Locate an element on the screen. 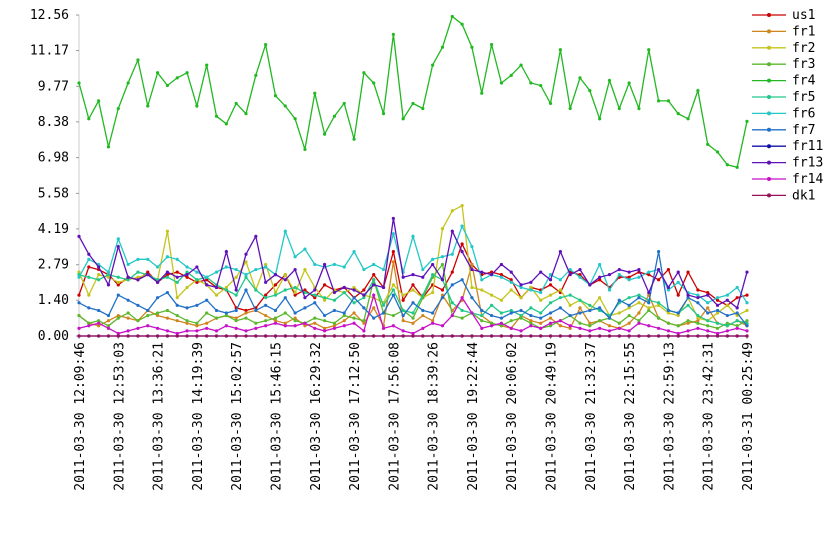 This screenshot has height=560, width=840. x-tick-label: 2011-03-30 15:46:15 is located at coordinates (276, 416).